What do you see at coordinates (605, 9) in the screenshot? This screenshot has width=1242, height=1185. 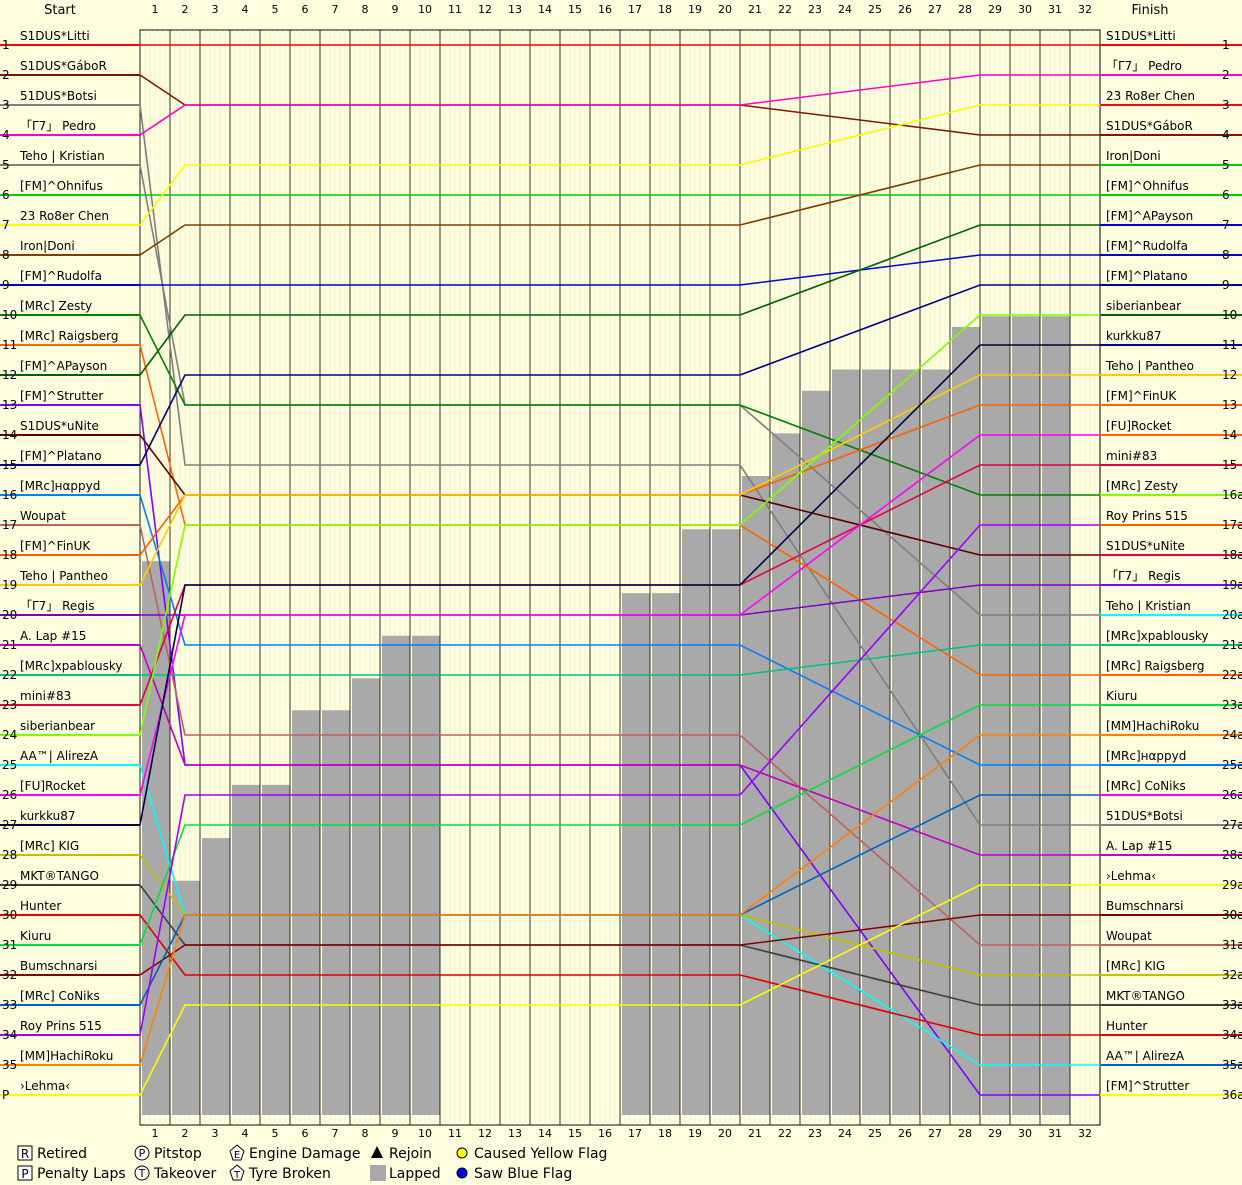 I see `lap-label-top: 16` at bounding box center [605, 9].